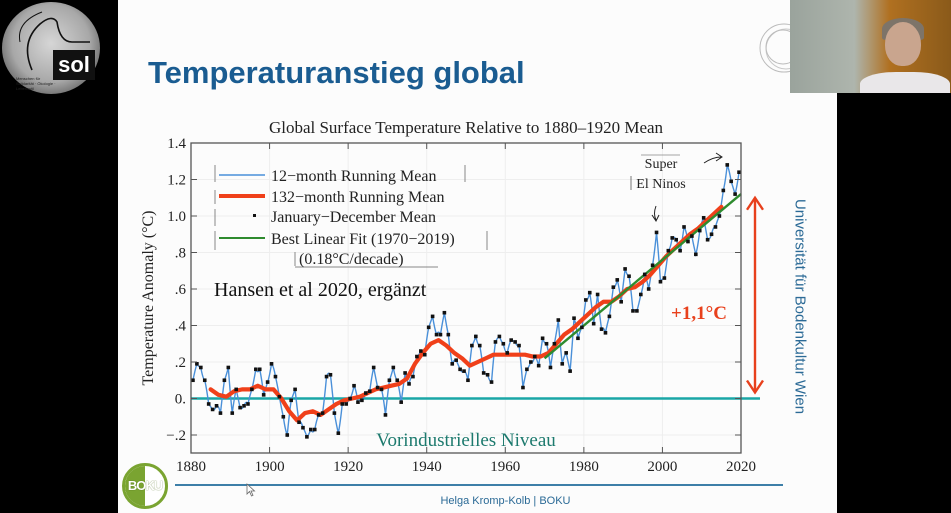 Image resolution: width=951 pixels, height=513 pixels. Describe the element at coordinates (905, 82) in the screenshot. I see `speaker-body` at that location.